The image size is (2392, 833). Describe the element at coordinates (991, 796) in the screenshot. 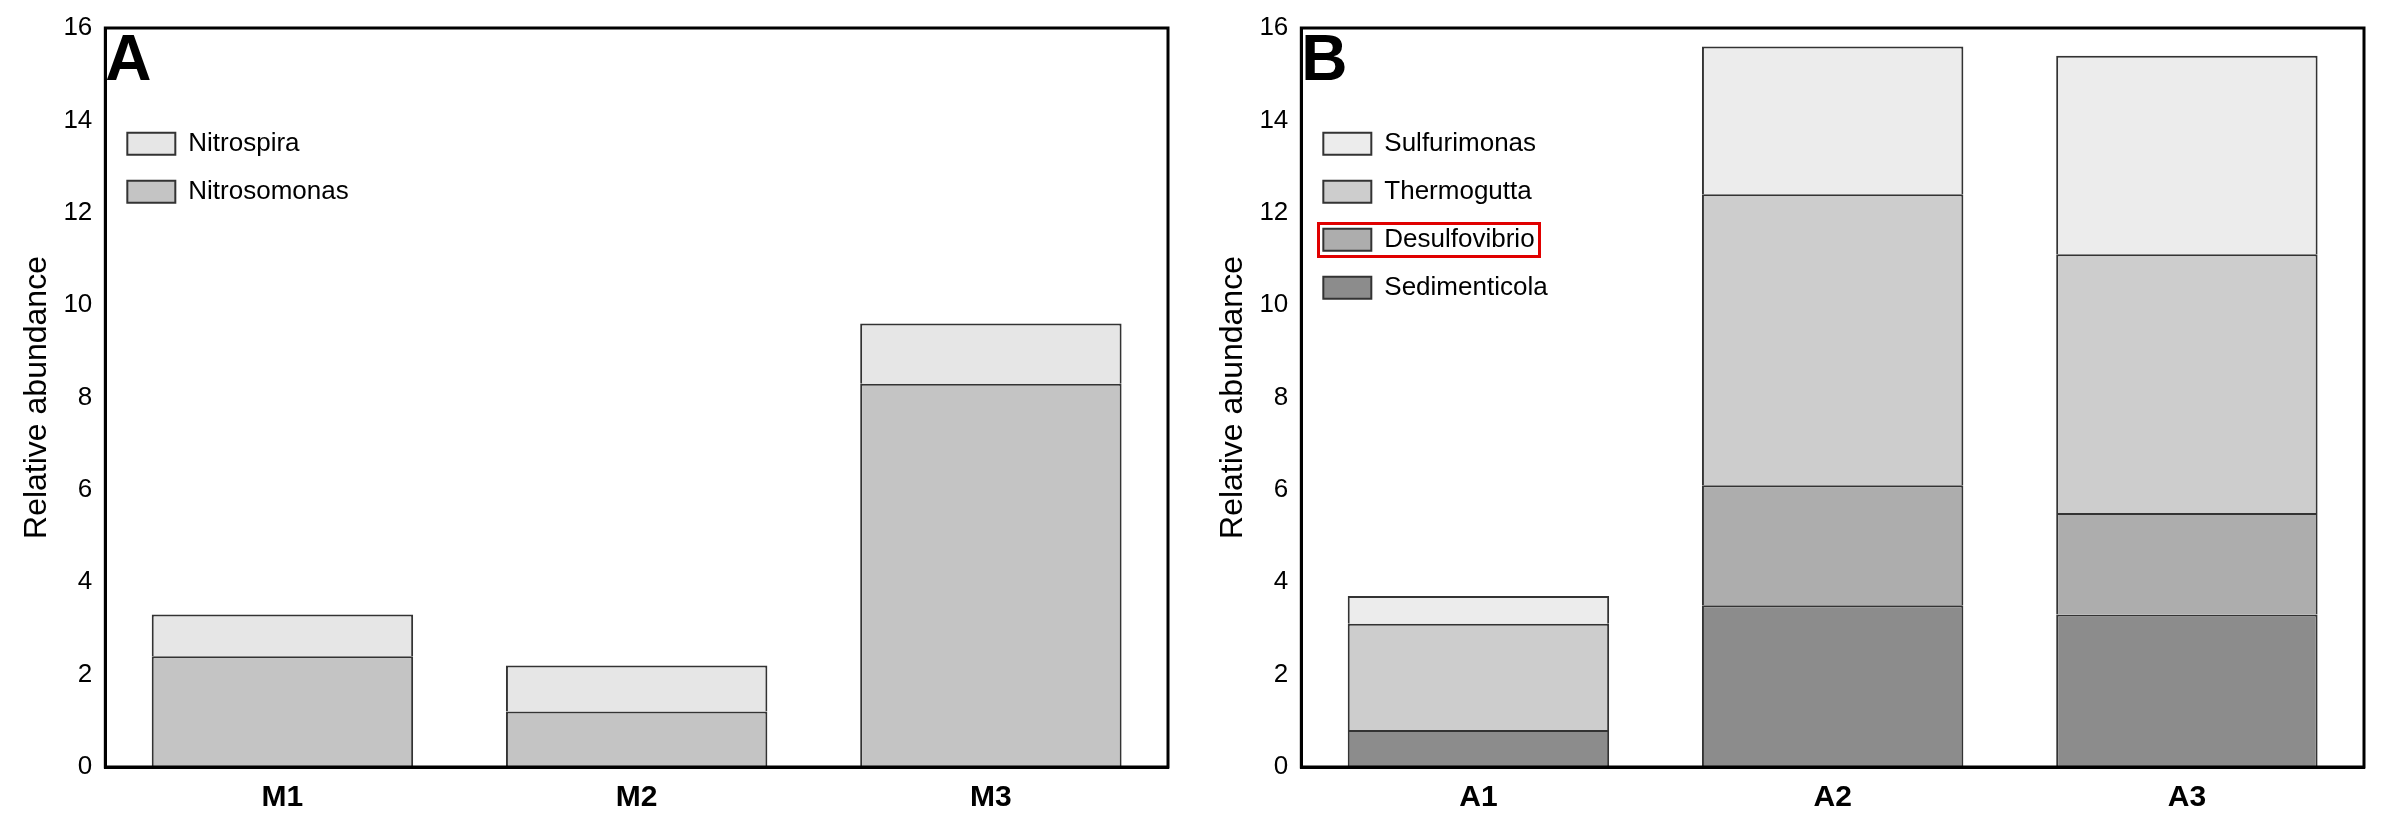

I see `x-tick-label: M3` at that location.